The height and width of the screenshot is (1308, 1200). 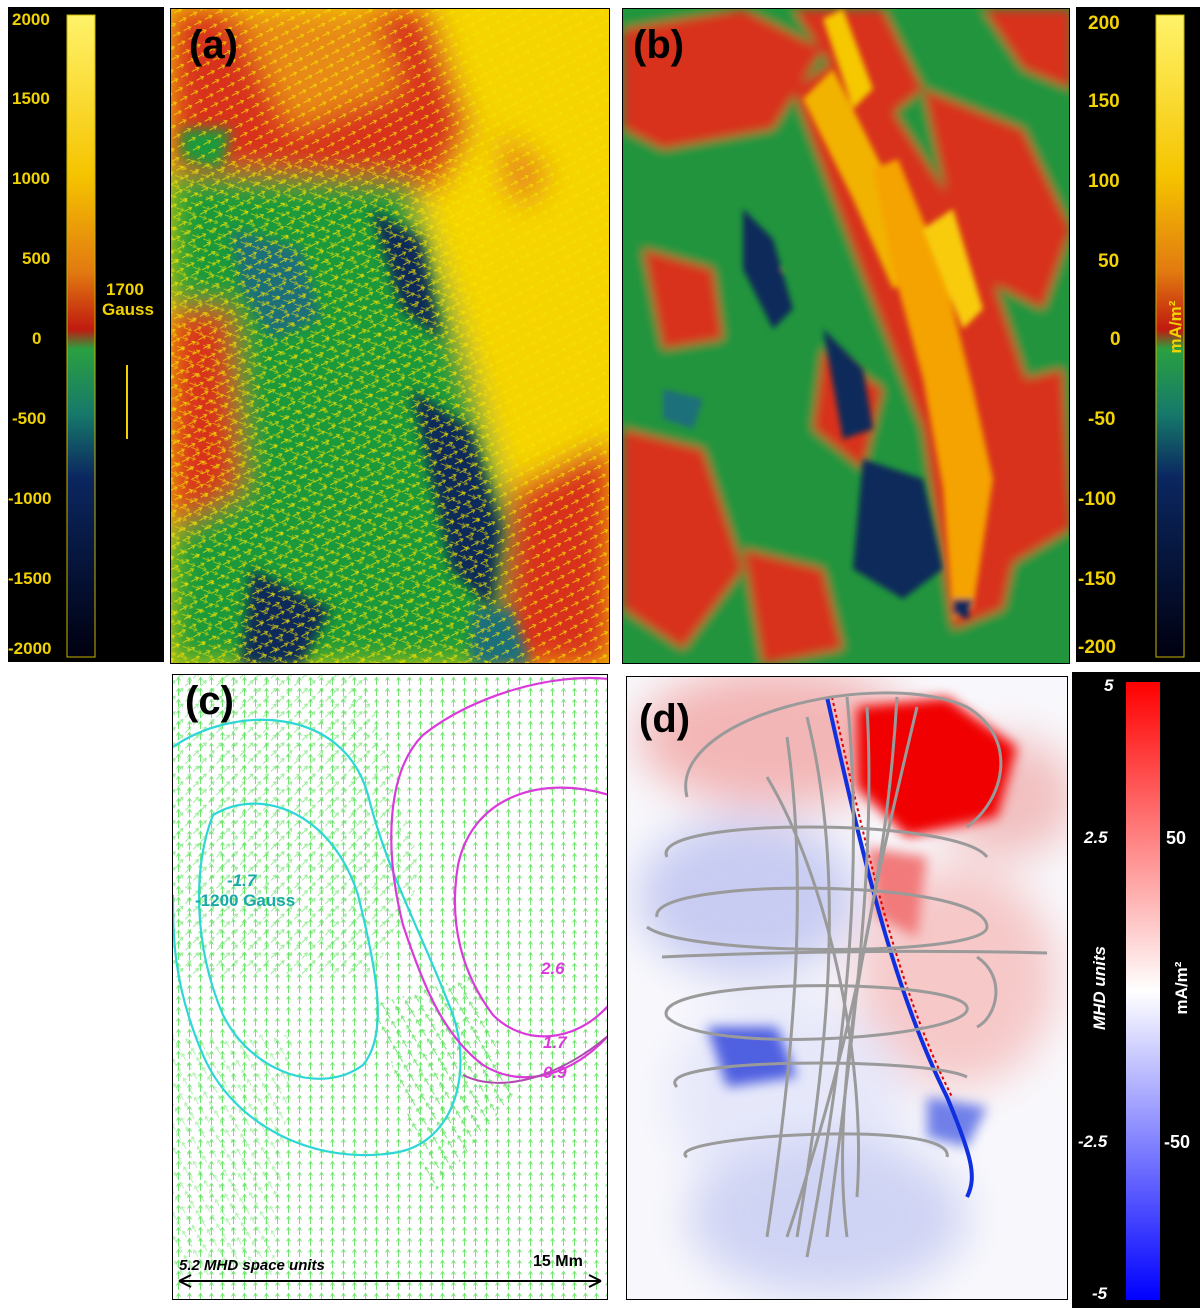 What do you see at coordinates (1100, 1293) in the screenshot?
I see `cbar-d-left-tick: -5` at bounding box center [1100, 1293].